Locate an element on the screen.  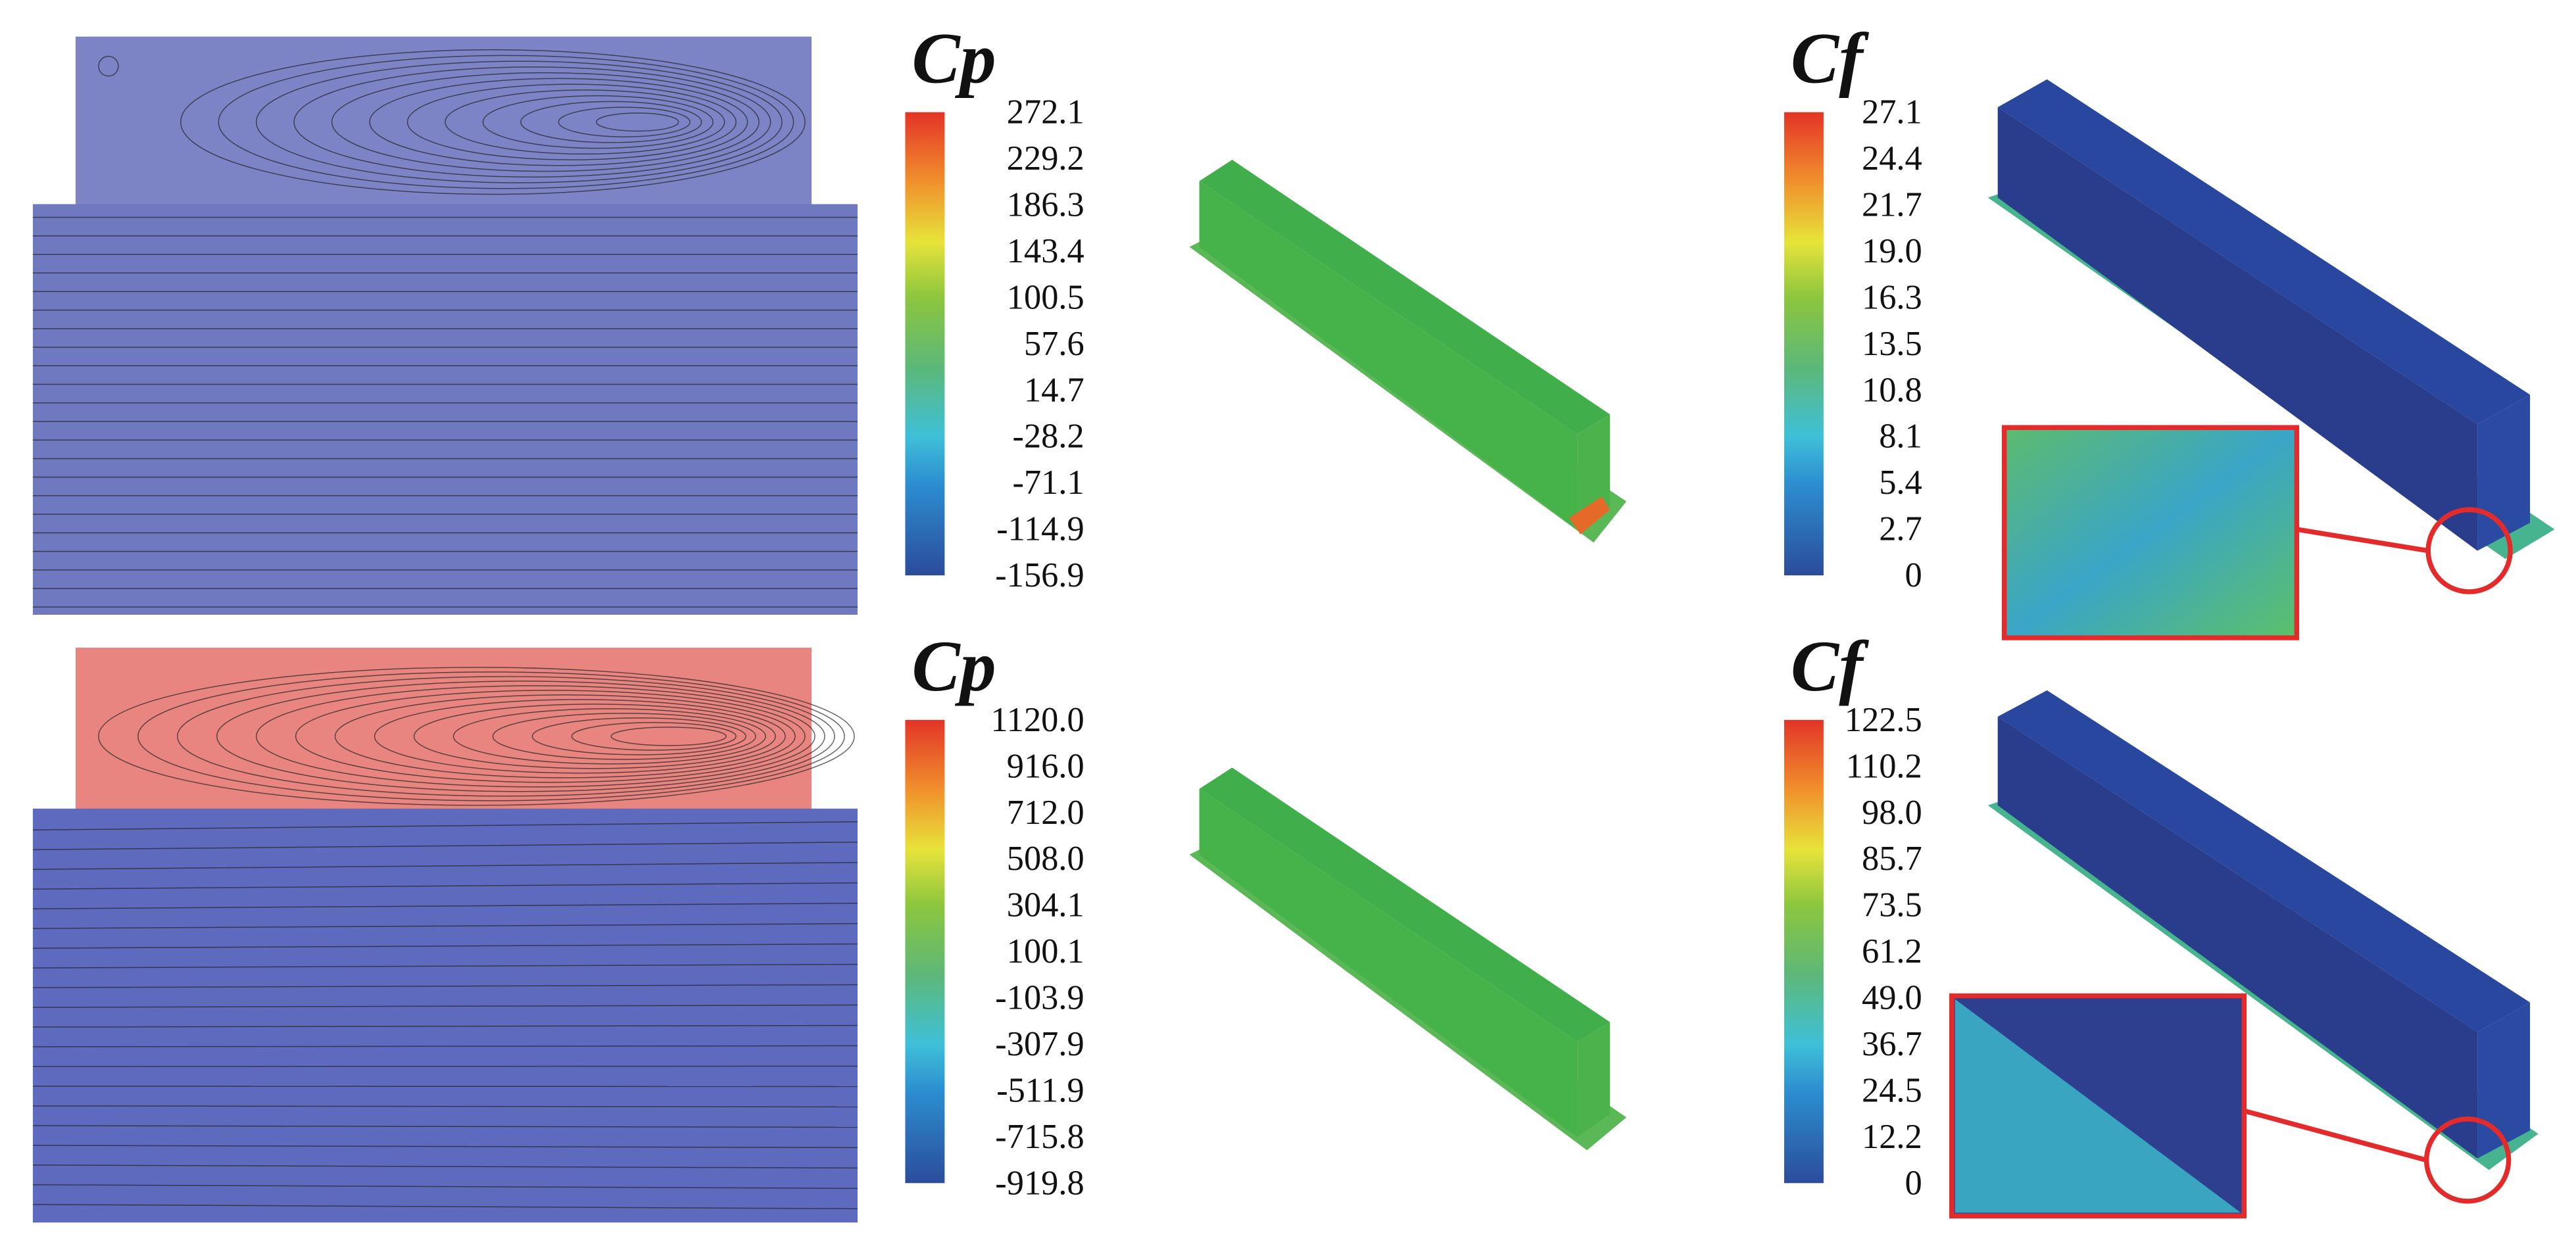
colorbar-label: 2.7 is located at coordinates (1900, 529).